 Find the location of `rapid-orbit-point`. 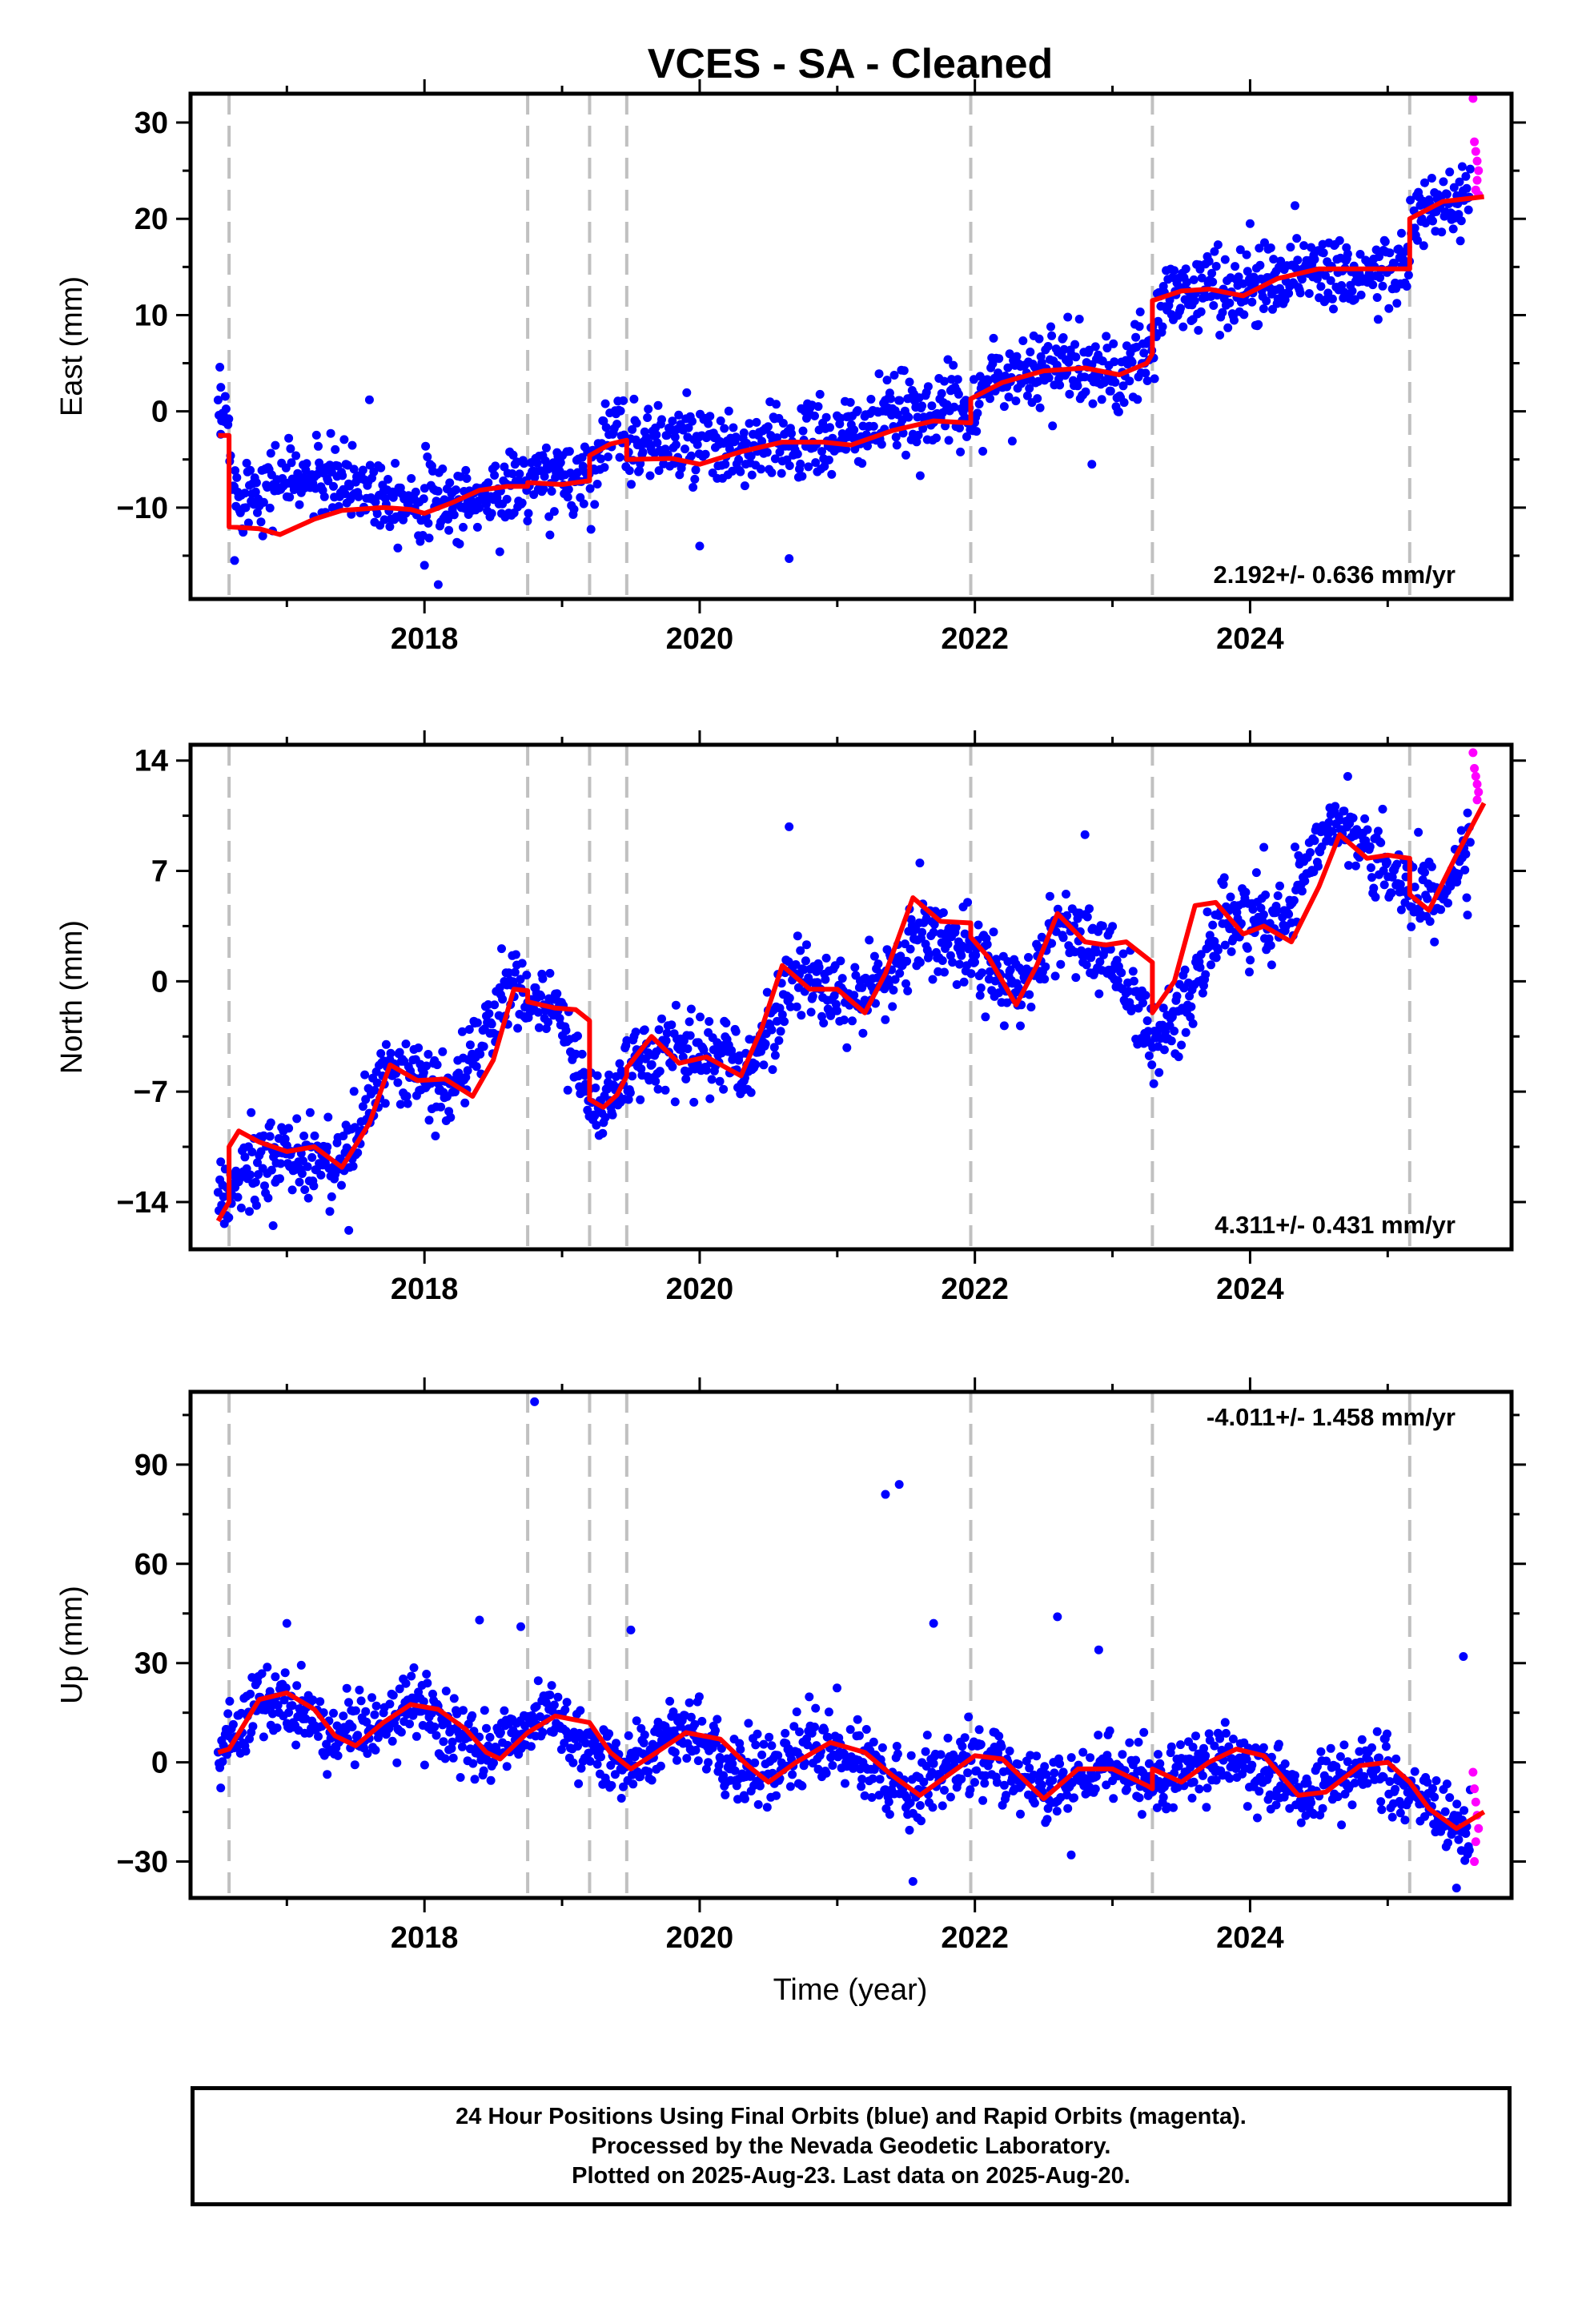

rapid-orbit-point is located at coordinates (1477, 180).